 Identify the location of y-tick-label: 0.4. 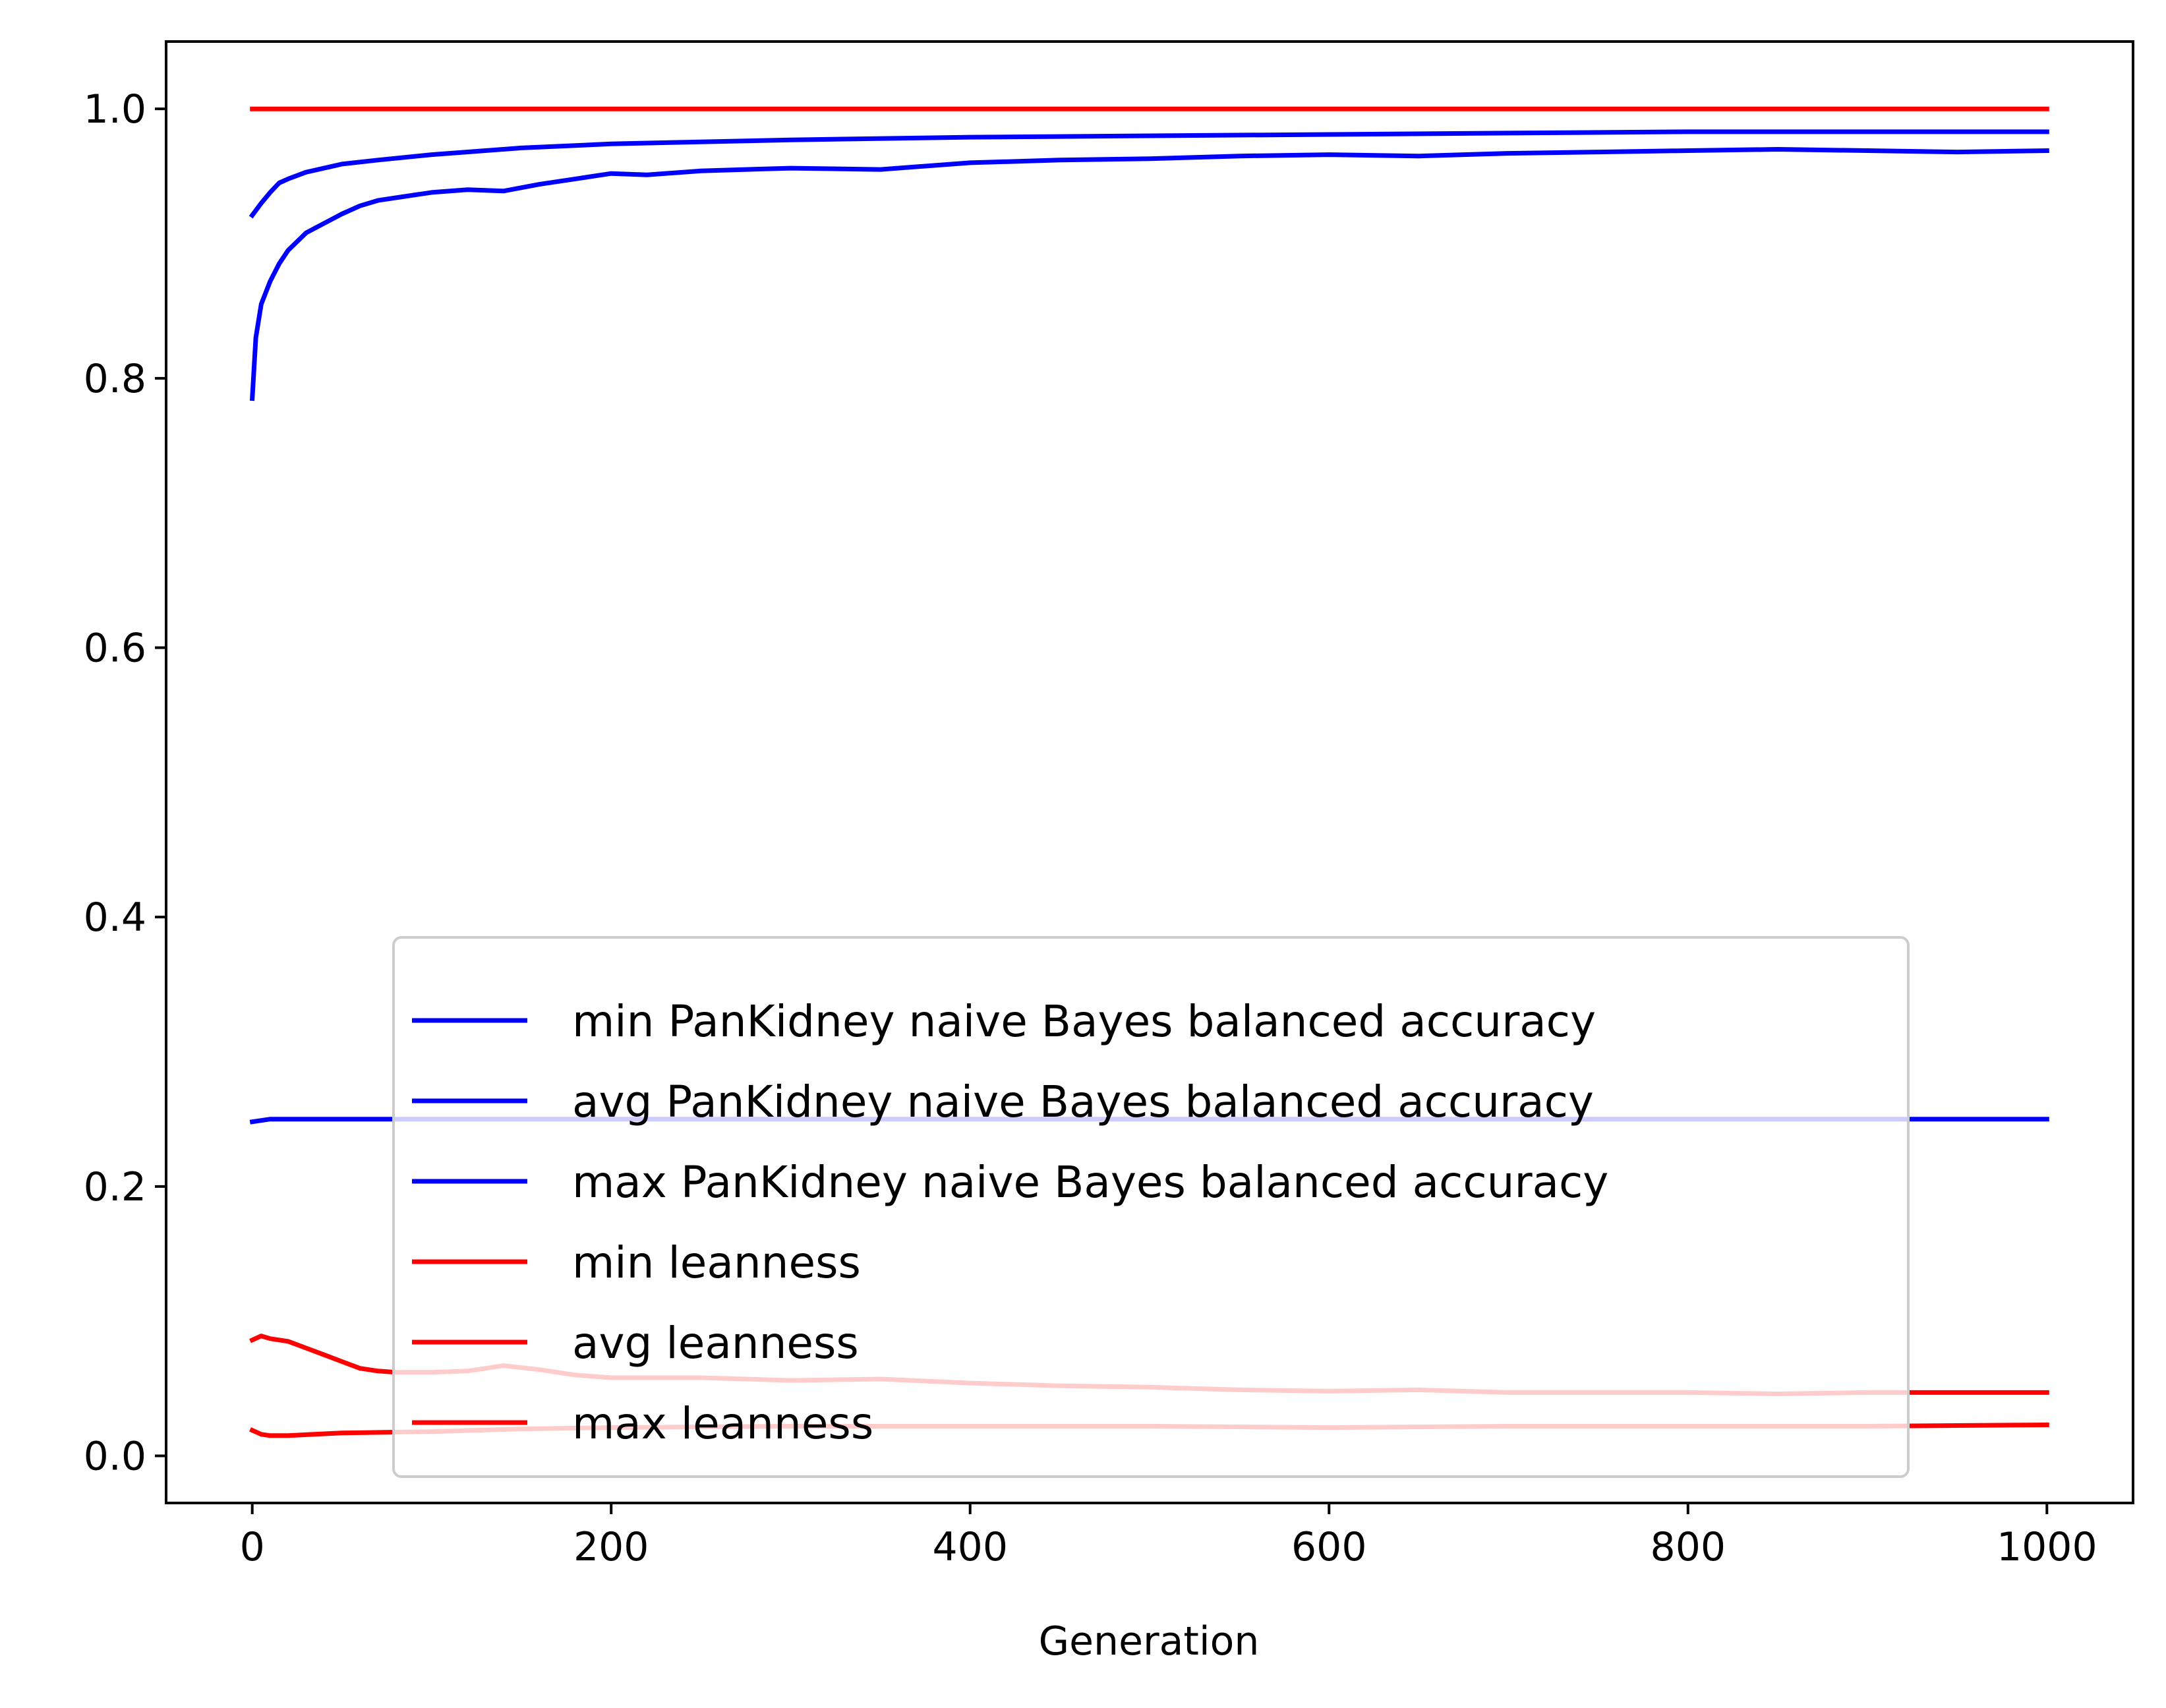
(115, 918).